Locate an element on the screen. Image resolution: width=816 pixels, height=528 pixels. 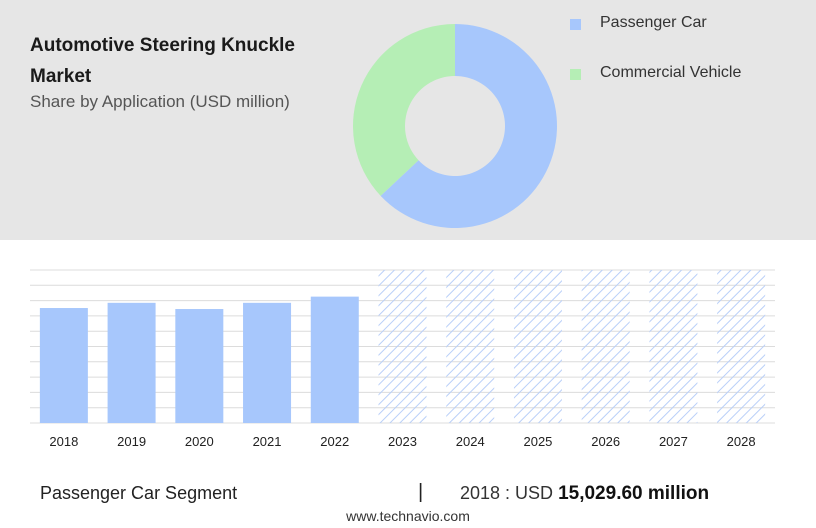
donut-slice-commercial-vehicle is located at coordinates (404, 110).